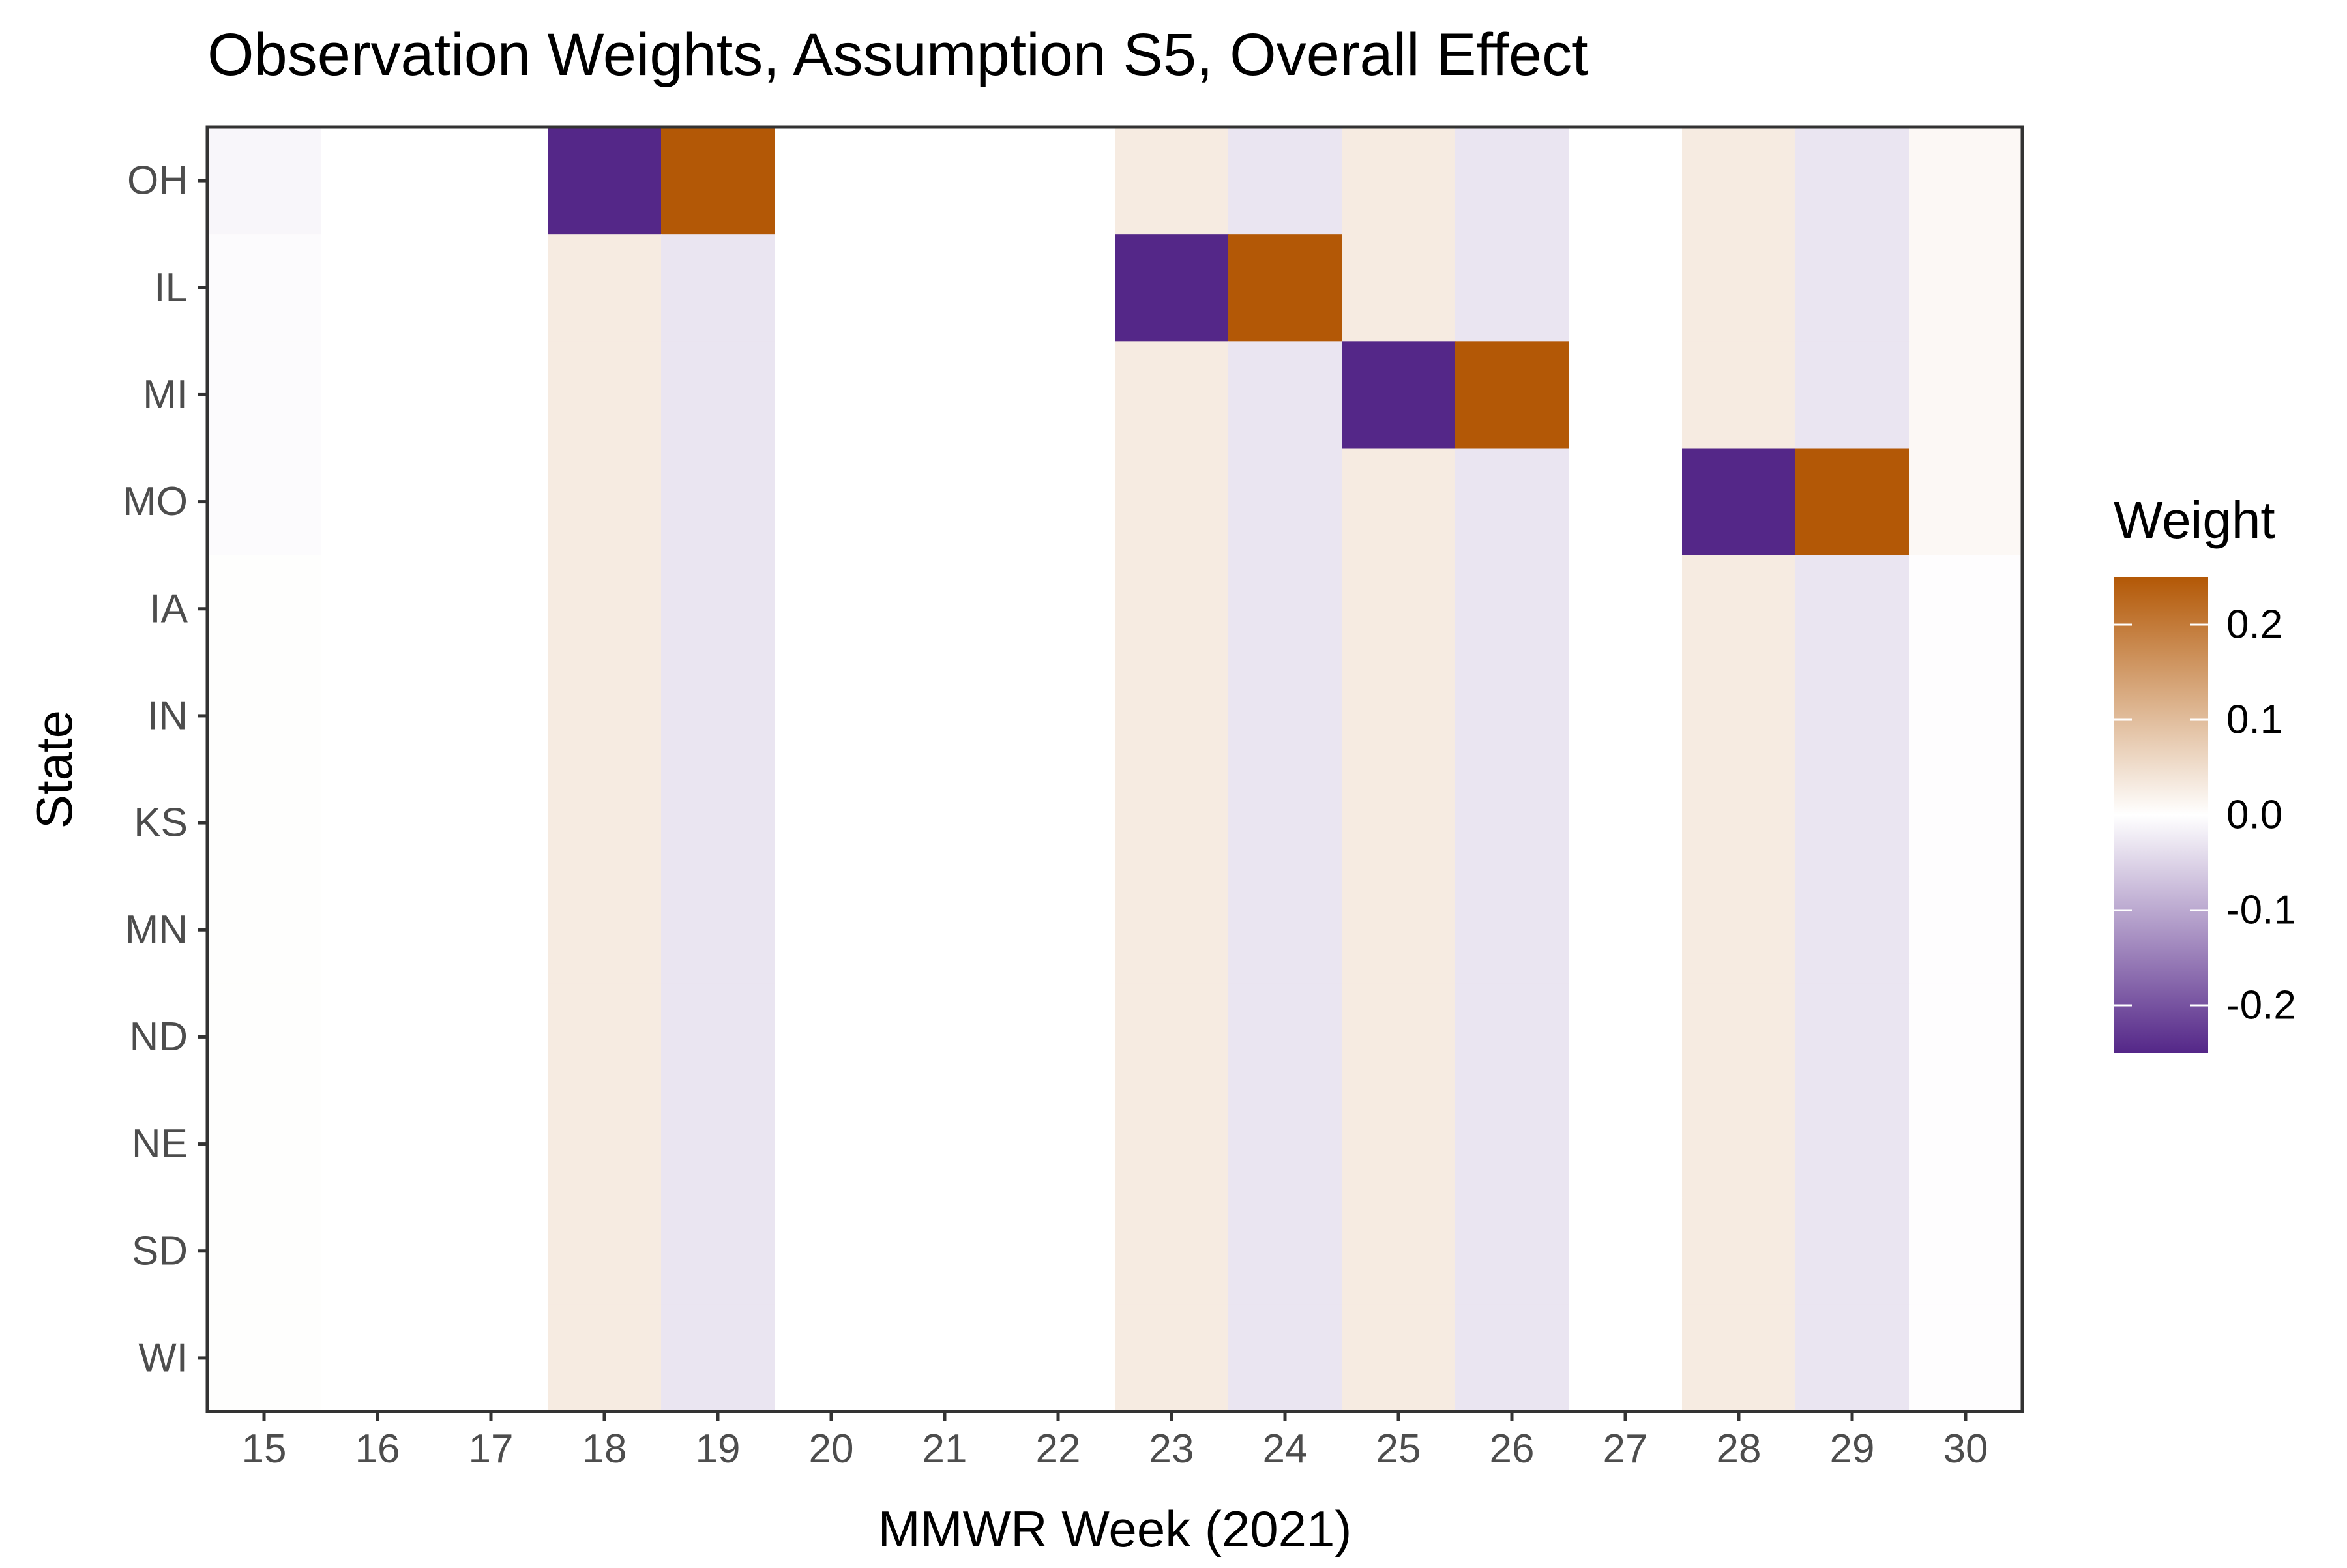 The image size is (2347, 1568). What do you see at coordinates (604, 1450) in the screenshot?
I see `x-tick-label-18: 18` at bounding box center [604, 1450].